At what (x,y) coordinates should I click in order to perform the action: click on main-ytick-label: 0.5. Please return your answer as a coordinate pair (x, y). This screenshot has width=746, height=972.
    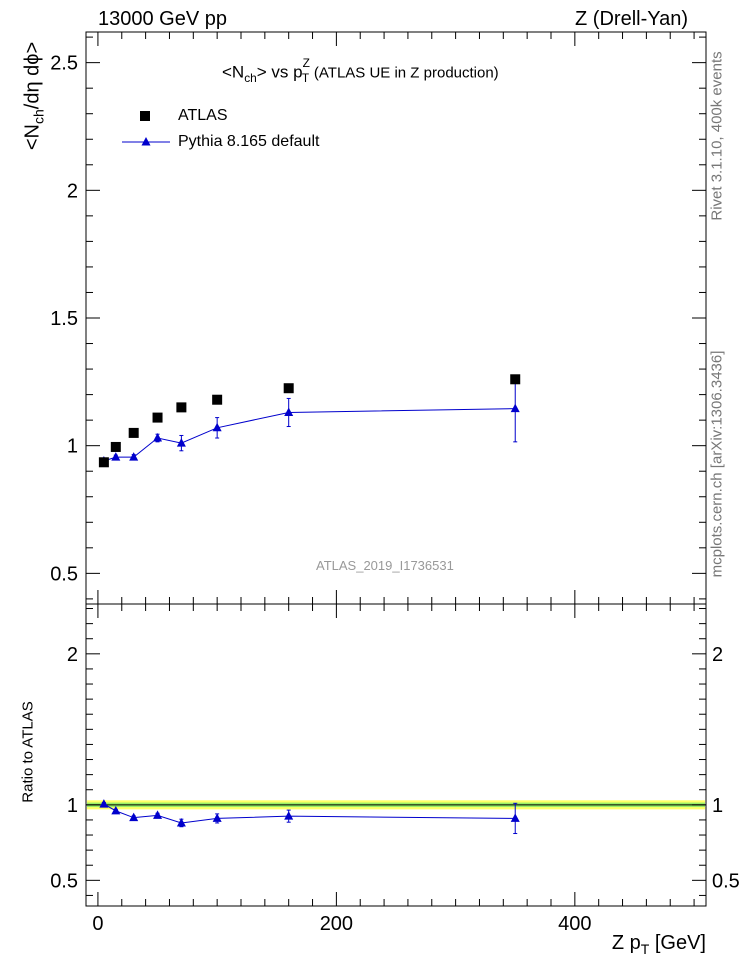
    Looking at the image, I should click on (64, 574).